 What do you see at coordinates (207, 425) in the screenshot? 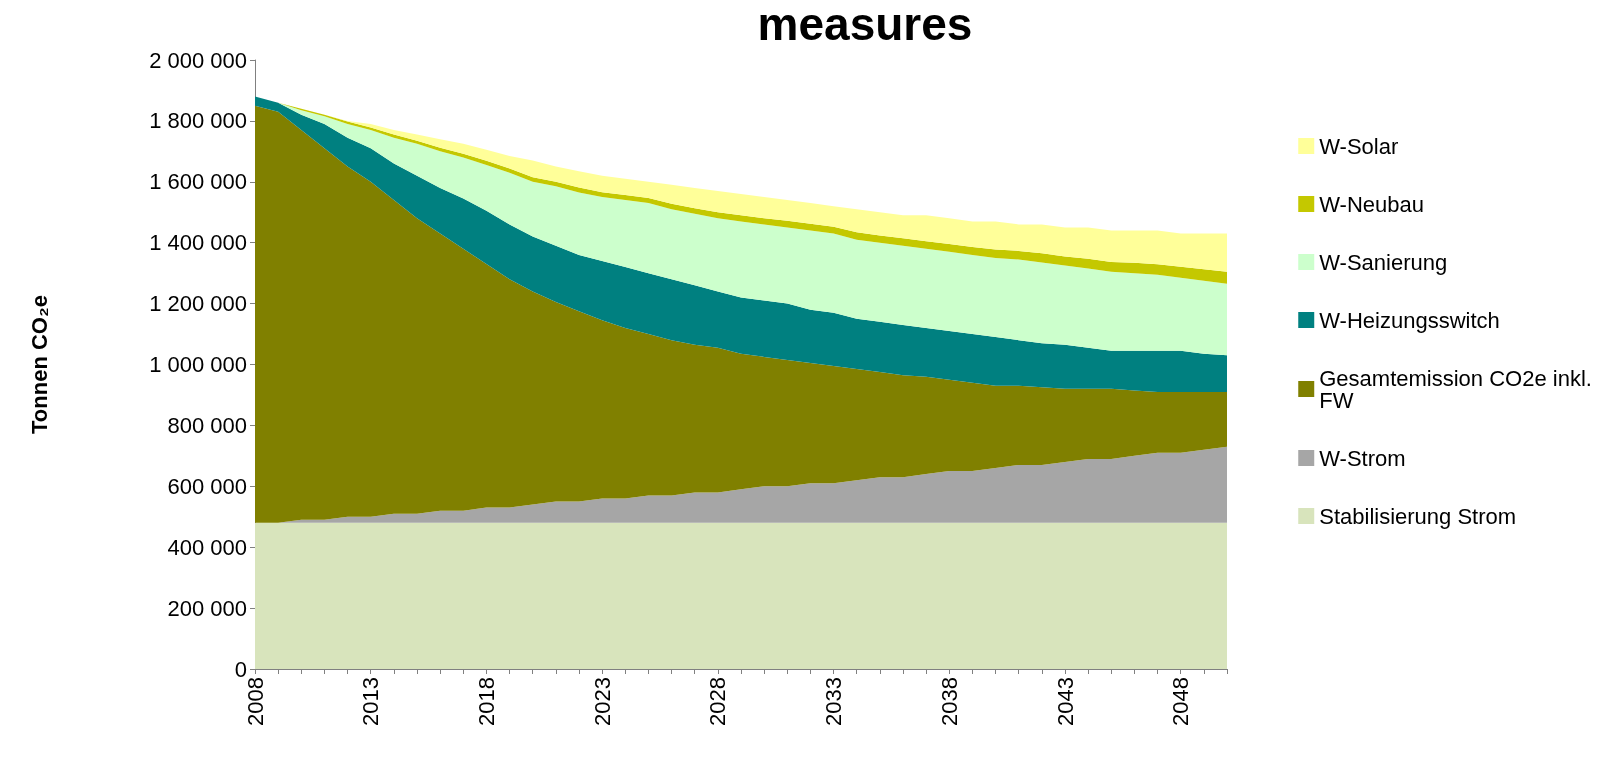
I see `y-tick-label: 800 000` at bounding box center [207, 425].